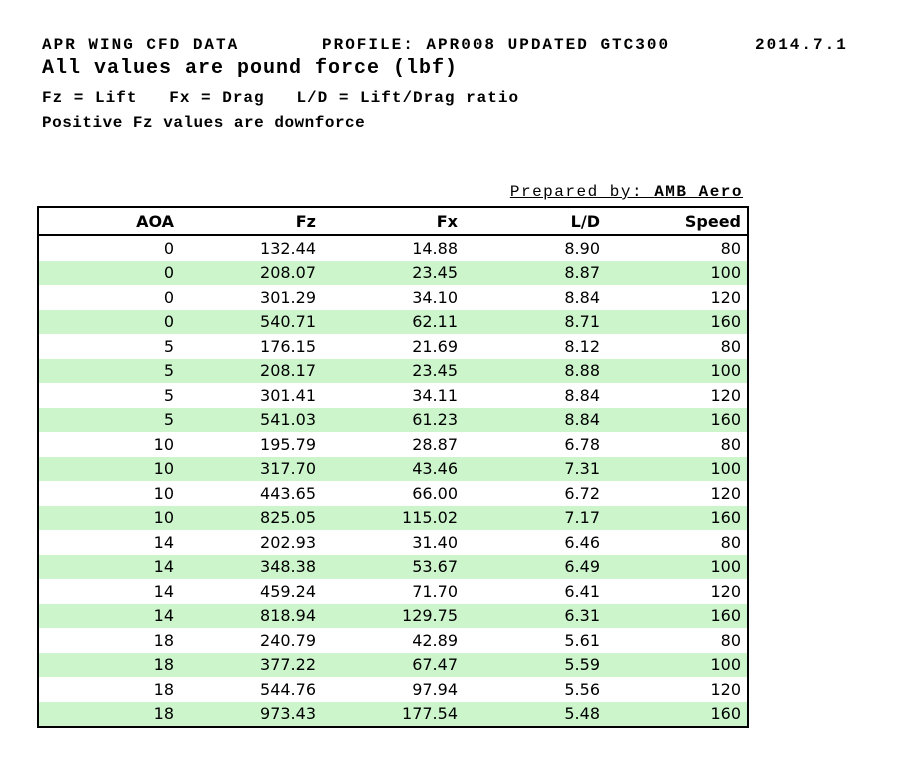 This screenshot has height=766, width=910. What do you see at coordinates (390, 192) in the screenshot?
I see `prepared-by-line: Prepared by: AMB Aero` at bounding box center [390, 192].